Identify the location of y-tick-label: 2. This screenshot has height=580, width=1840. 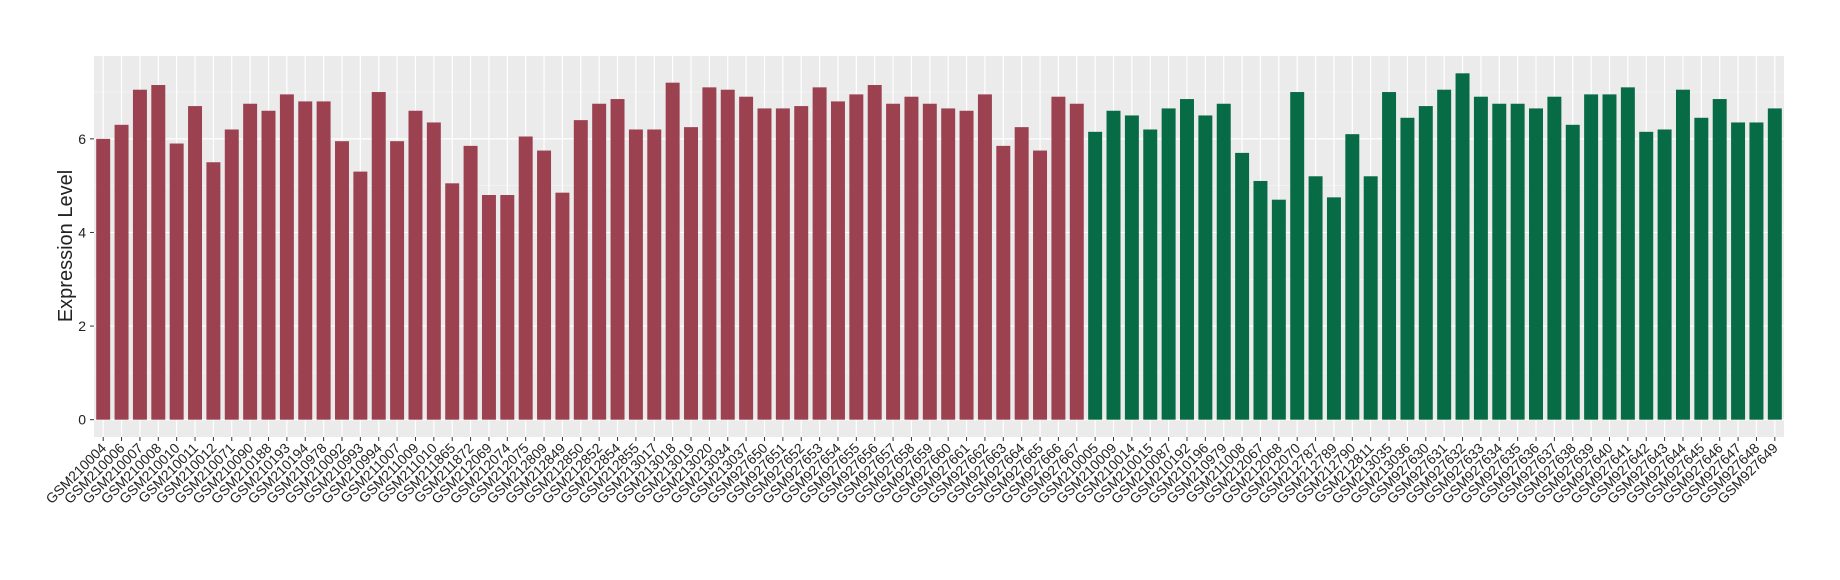
(82, 326).